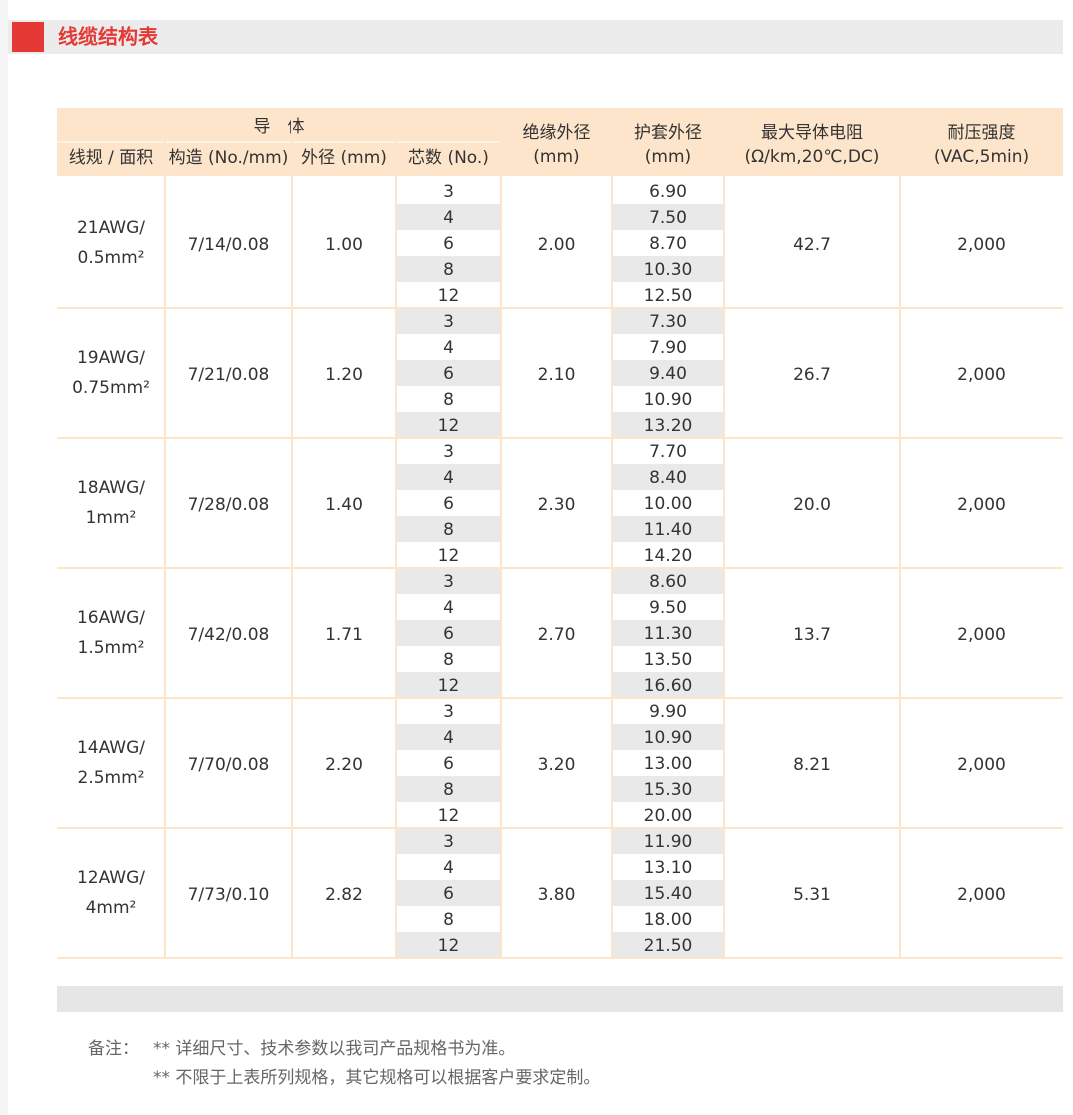 This screenshot has width=1073, height=1115. I want to click on jacket-od: 15.30, so click(668, 790).